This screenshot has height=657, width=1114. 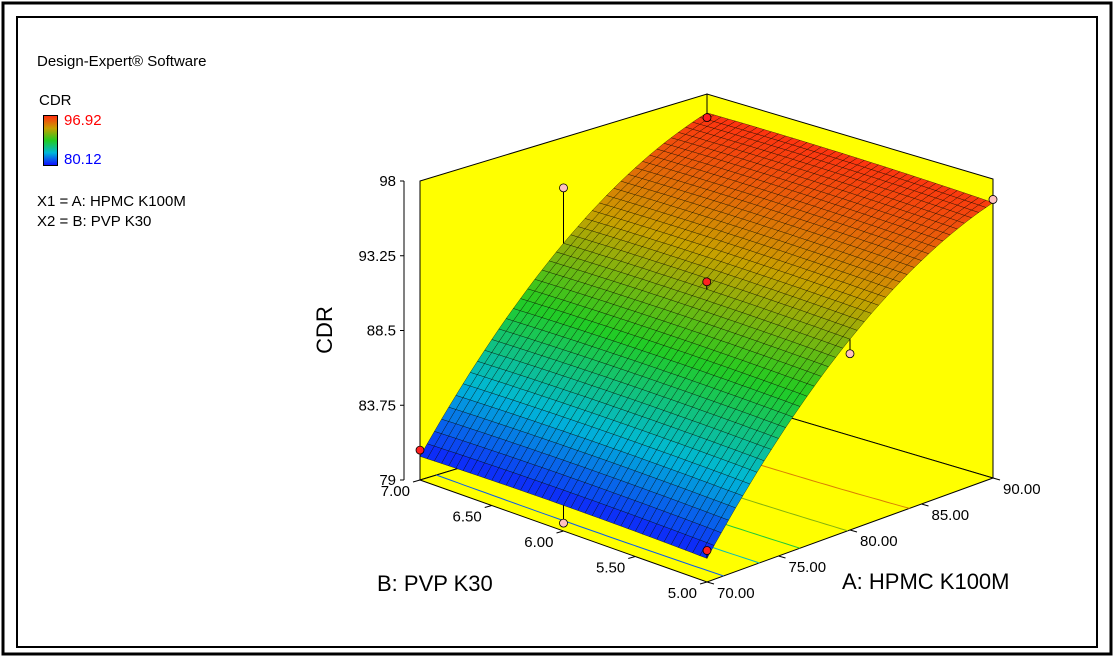 What do you see at coordinates (50, 140) in the screenshot?
I see `color-scale-bar` at bounding box center [50, 140].